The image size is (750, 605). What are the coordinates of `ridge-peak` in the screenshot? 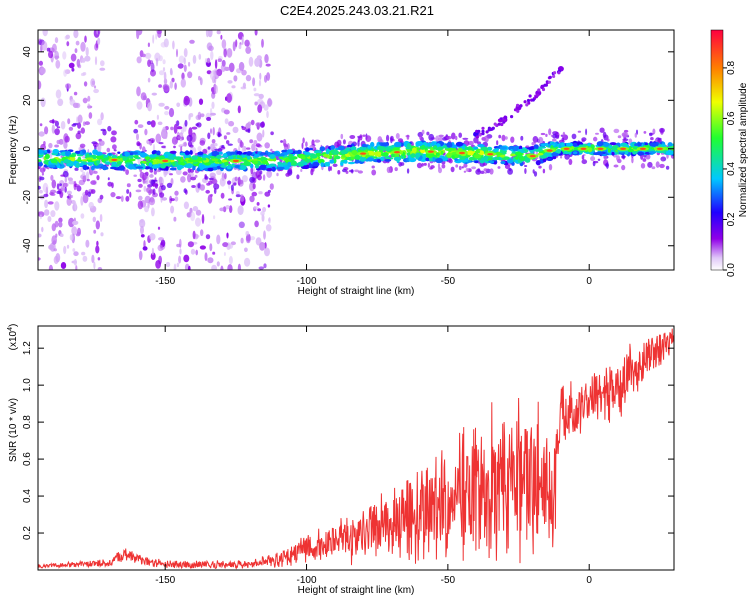 It's located at (397, 152).